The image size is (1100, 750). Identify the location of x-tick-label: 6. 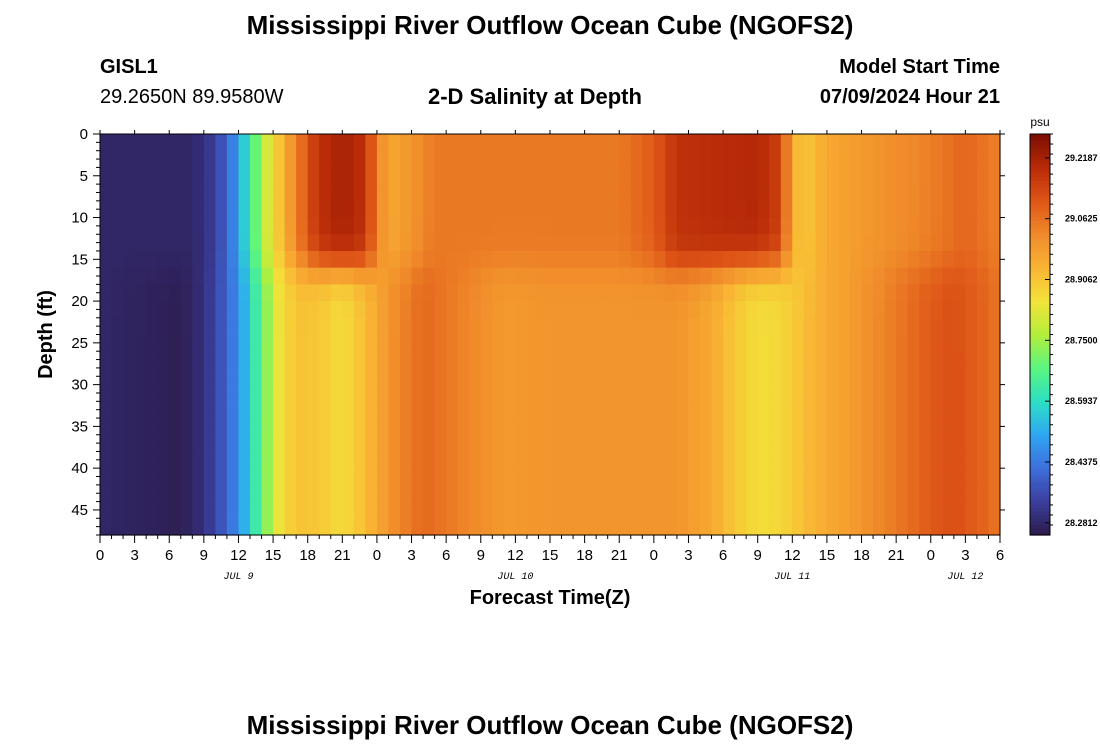
(446, 555).